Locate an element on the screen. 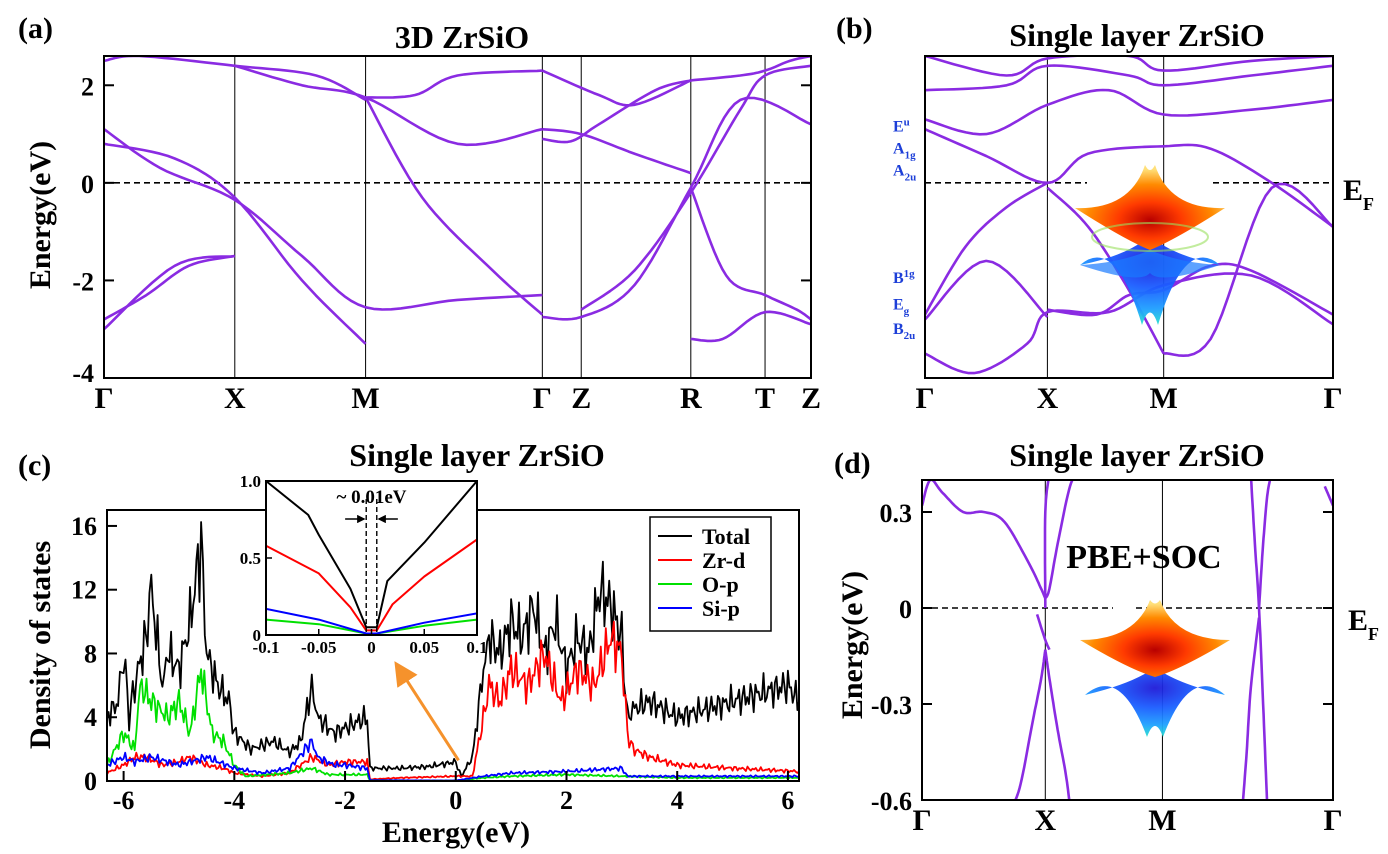 Image resolution: width=1388 pixels, height=854 pixels. ylabel-a: Energy(eV) is located at coordinates (40, 215).